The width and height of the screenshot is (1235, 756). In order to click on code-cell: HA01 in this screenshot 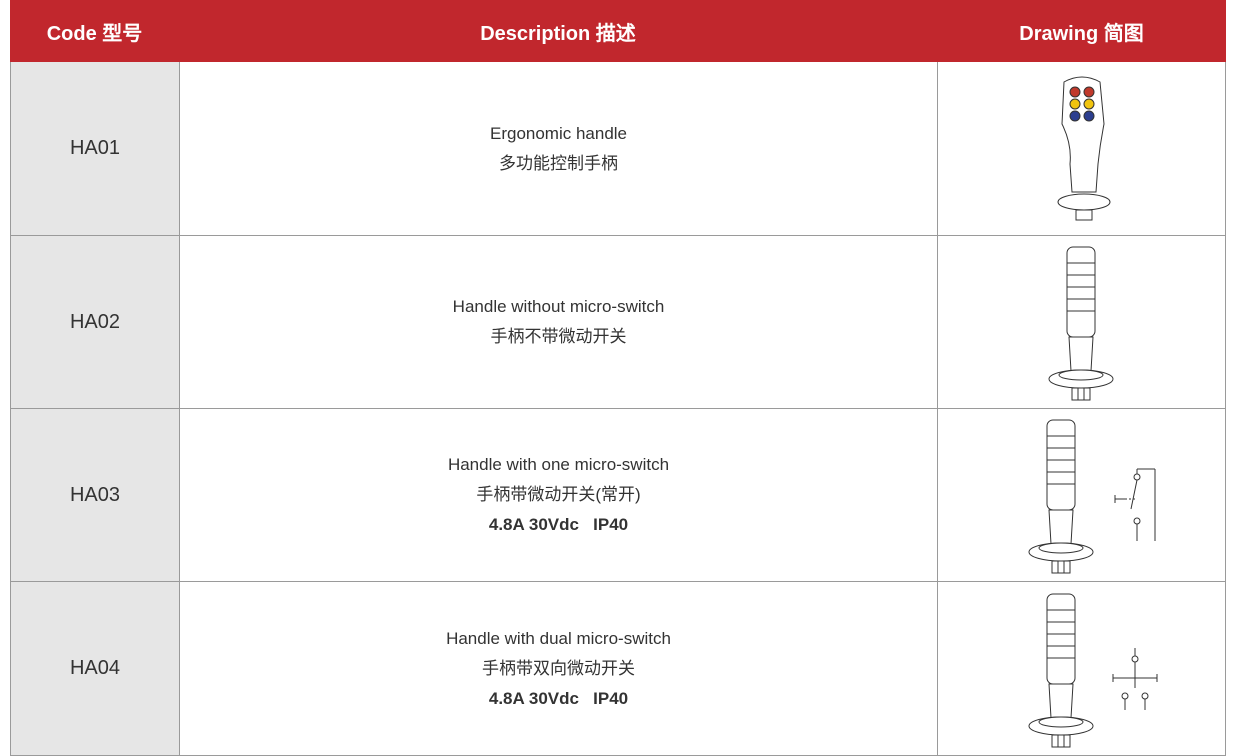, I will do `click(94, 149)`.